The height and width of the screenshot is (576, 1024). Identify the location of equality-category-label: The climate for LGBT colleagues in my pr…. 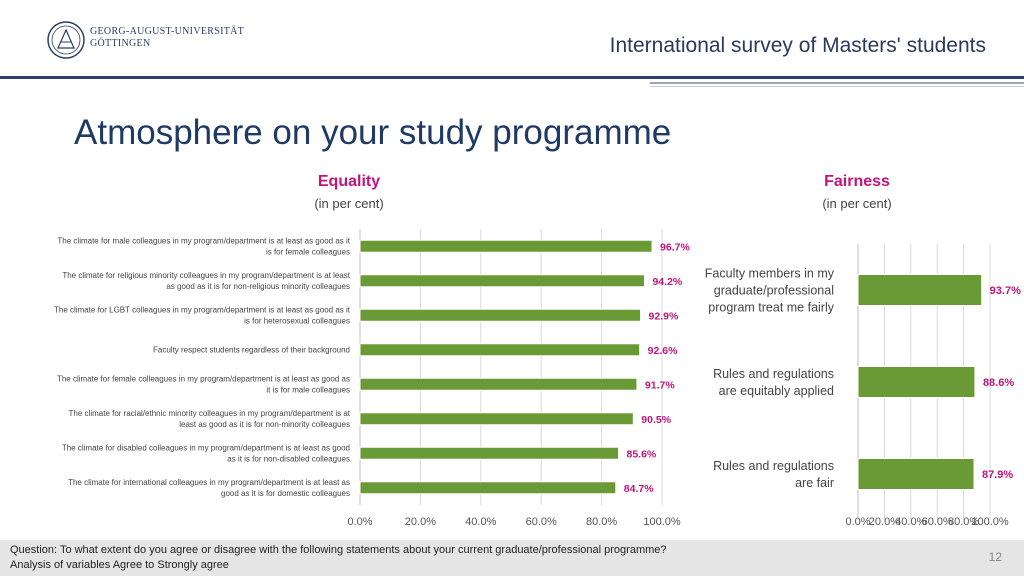
(202, 310).